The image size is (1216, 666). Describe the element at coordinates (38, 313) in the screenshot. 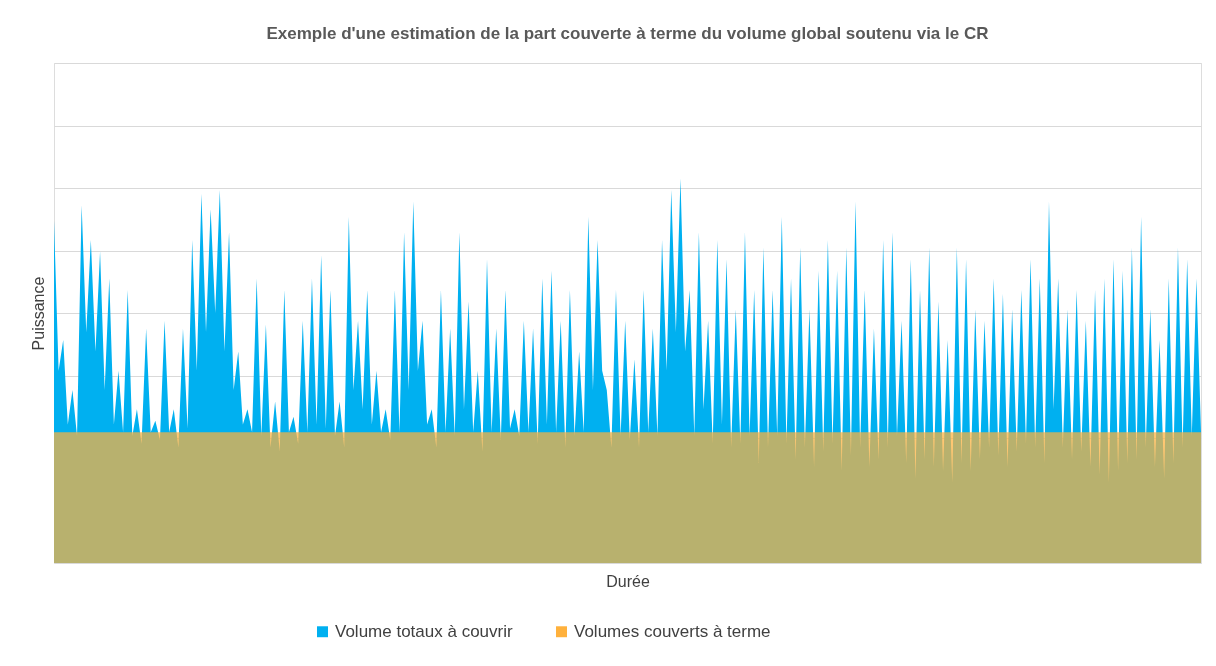

I see `y-axis-title: Puissance` at that location.